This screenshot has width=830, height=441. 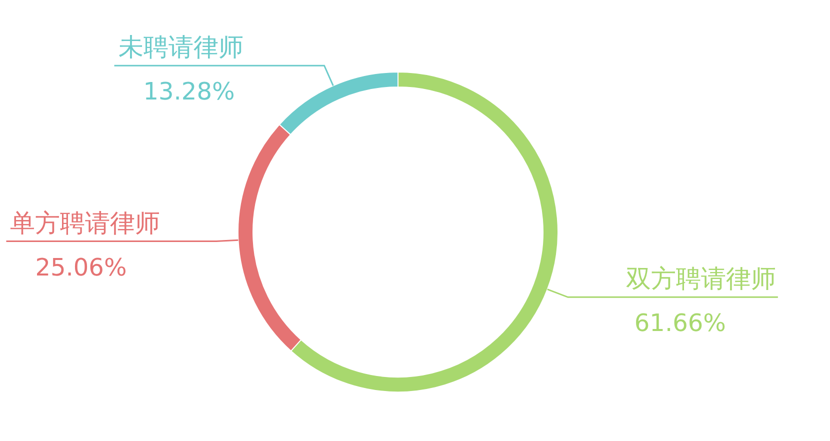 What do you see at coordinates (189, 92) in the screenshot?
I see `data-label: 13.28%` at bounding box center [189, 92].